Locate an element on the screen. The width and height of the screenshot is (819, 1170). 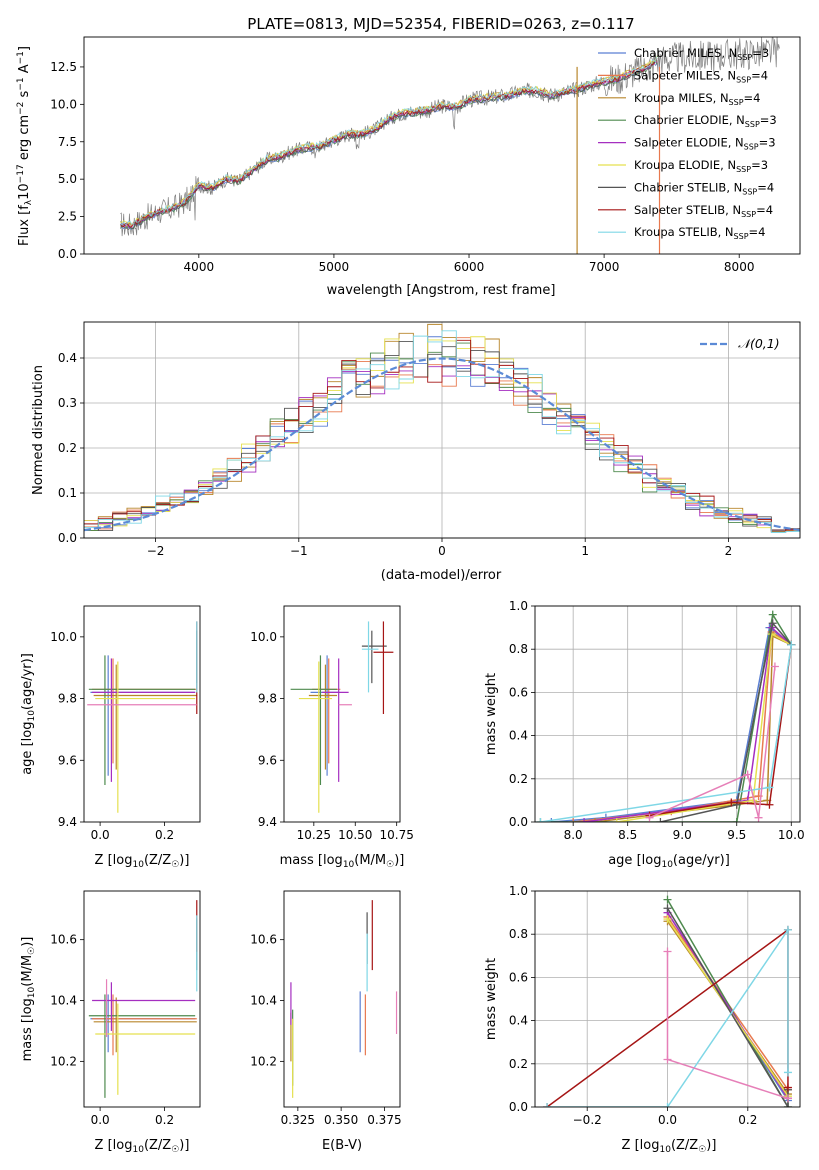
x-tick-label: 0.325 is located at coordinates (298, 1120).